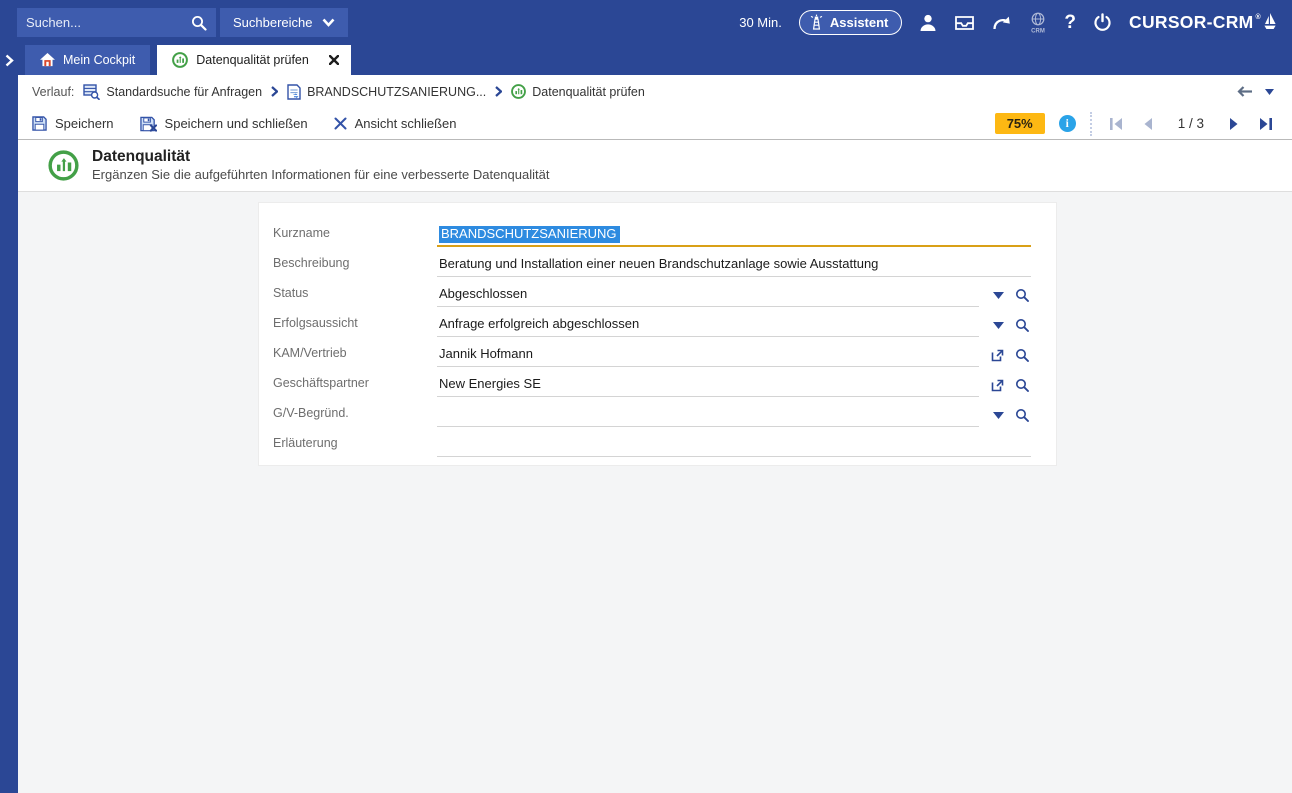 The image size is (1292, 793). I want to click on history-dropdown-icon, so click(1269, 91).